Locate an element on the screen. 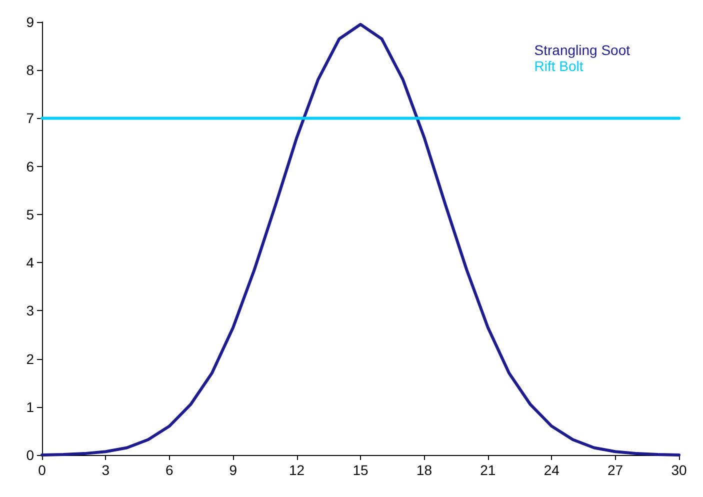  x-tick-label: 12 is located at coordinates (297, 470).